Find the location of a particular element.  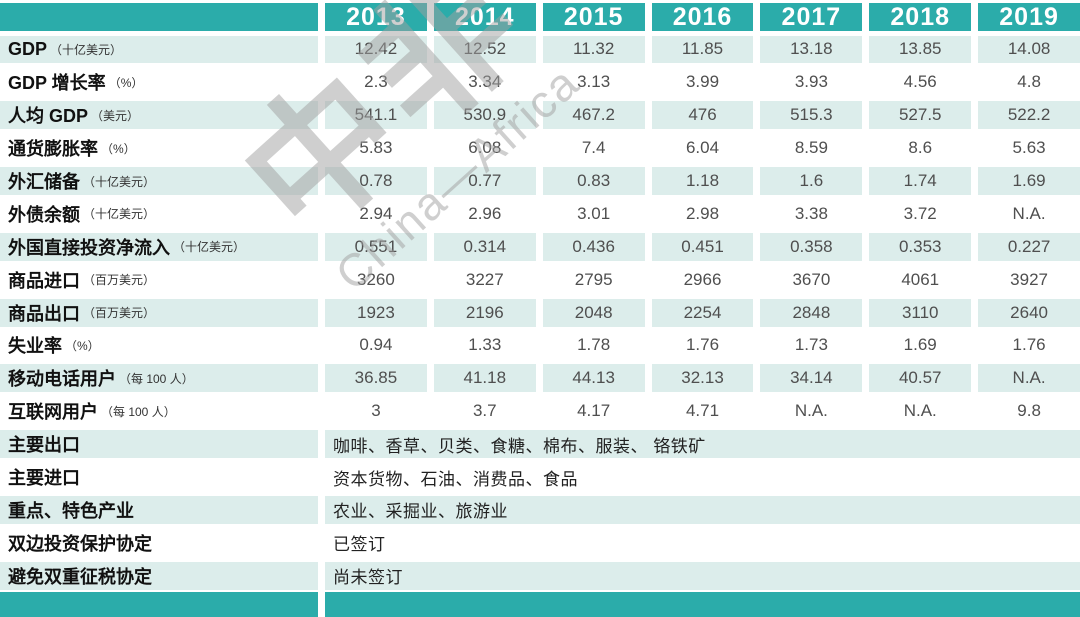

value-cell: 3110 is located at coordinates (920, 312).